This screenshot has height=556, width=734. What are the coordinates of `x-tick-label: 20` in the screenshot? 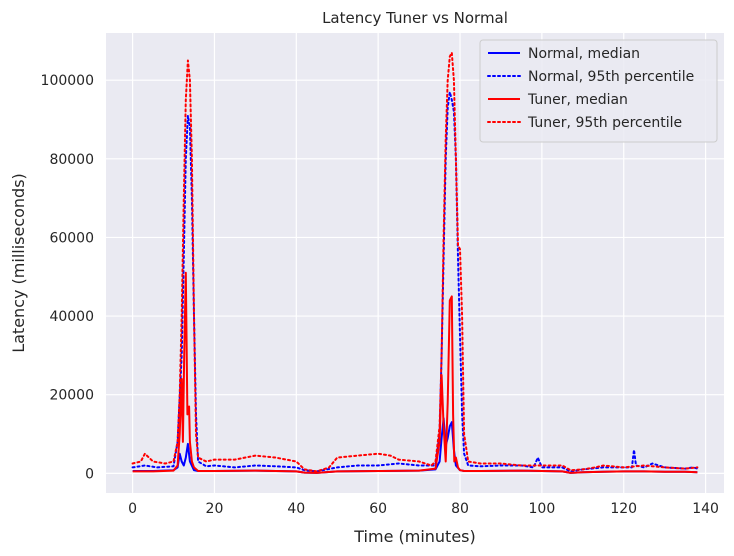 It's located at (215, 509).